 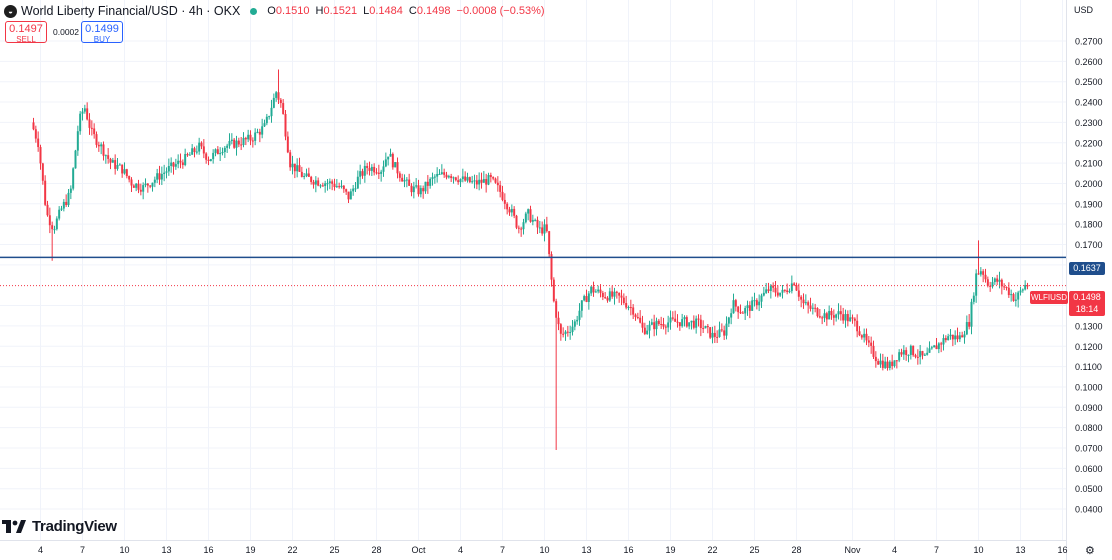 What do you see at coordinates (386, 11) in the screenshot?
I see `low-value: 0.1484` at bounding box center [386, 11].